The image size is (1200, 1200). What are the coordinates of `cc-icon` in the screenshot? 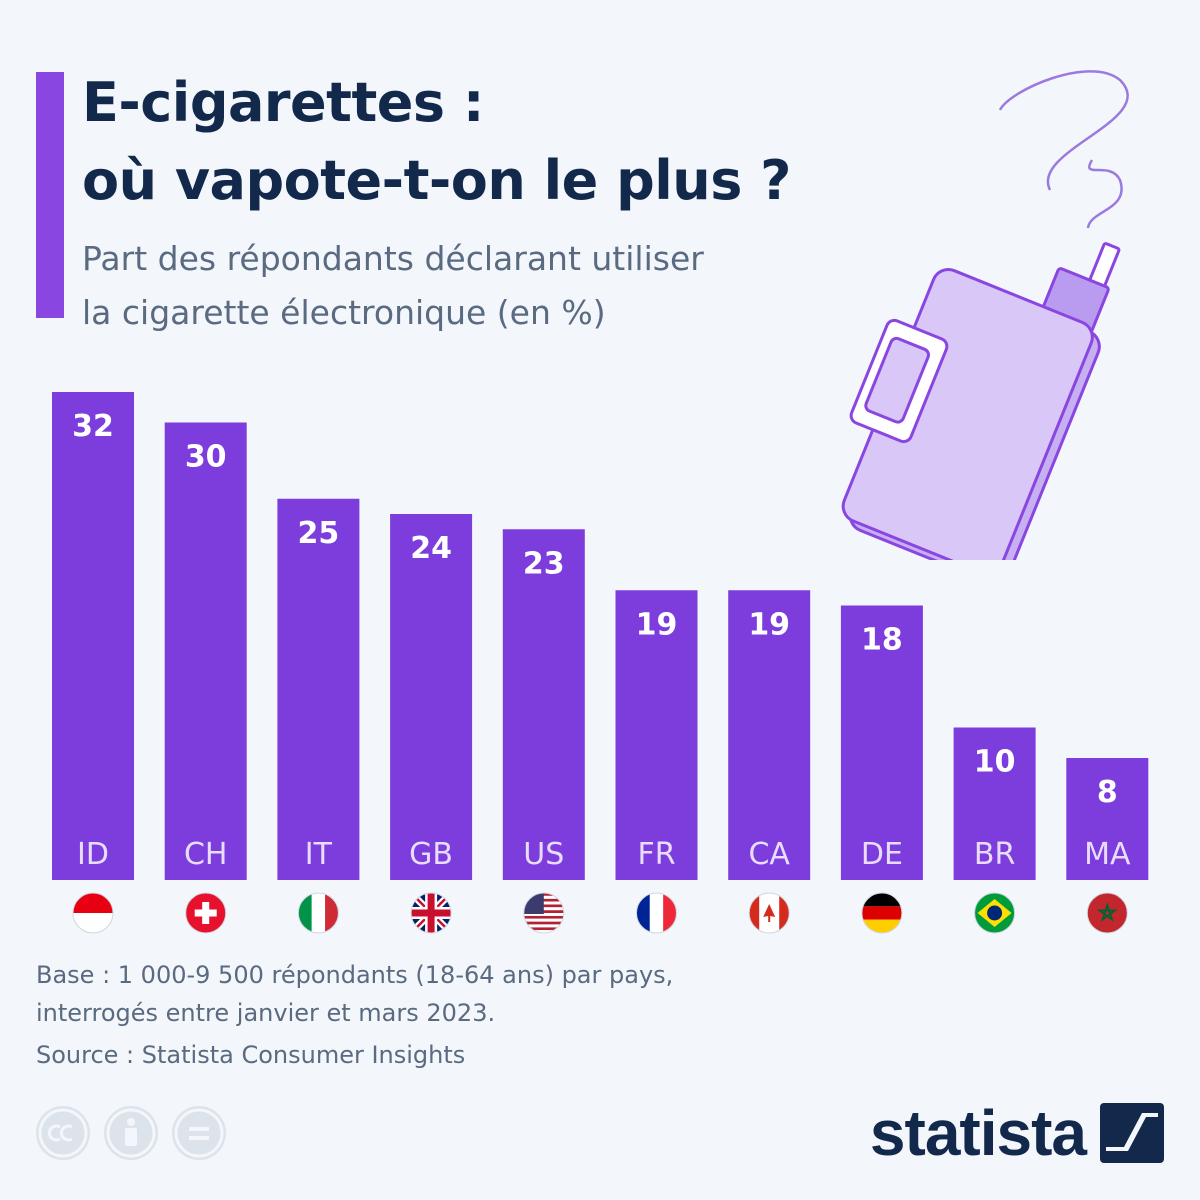 It's located at (63, 1133).